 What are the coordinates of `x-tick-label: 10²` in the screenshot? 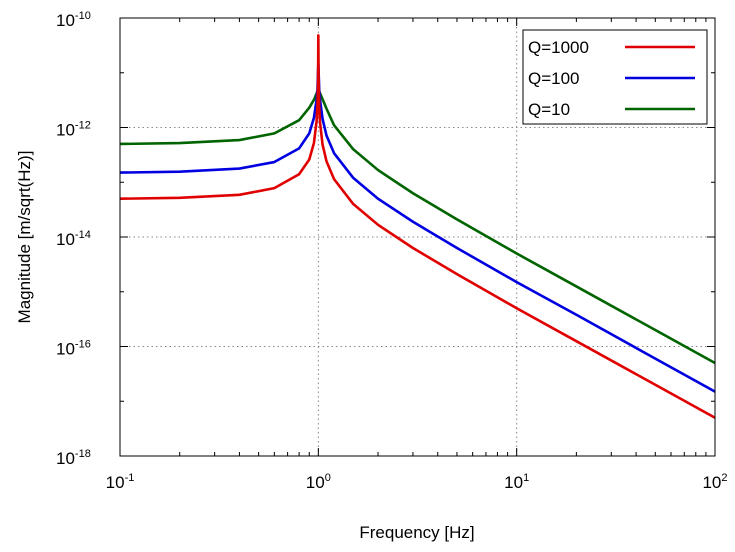 It's located at (714, 482).